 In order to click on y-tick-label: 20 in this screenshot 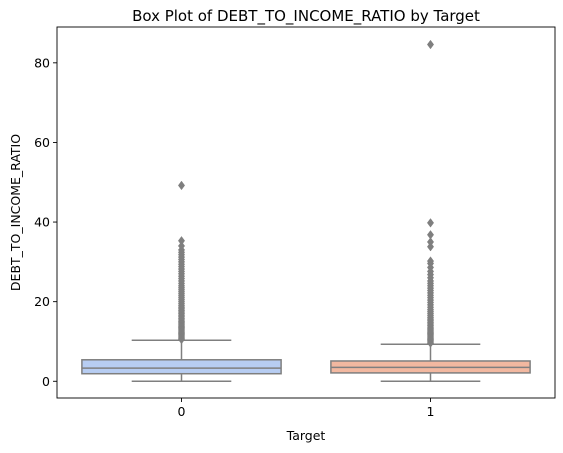, I will do `click(42, 301)`.